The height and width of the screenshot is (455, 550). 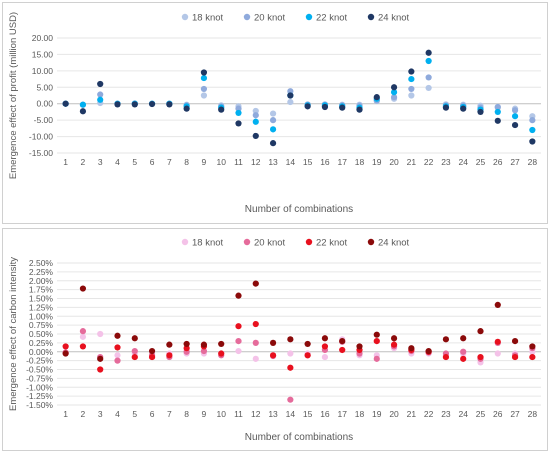 What do you see at coordinates (291, 414) in the screenshot?
I see `carbon-xtick-label: 14` at bounding box center [291, 414].